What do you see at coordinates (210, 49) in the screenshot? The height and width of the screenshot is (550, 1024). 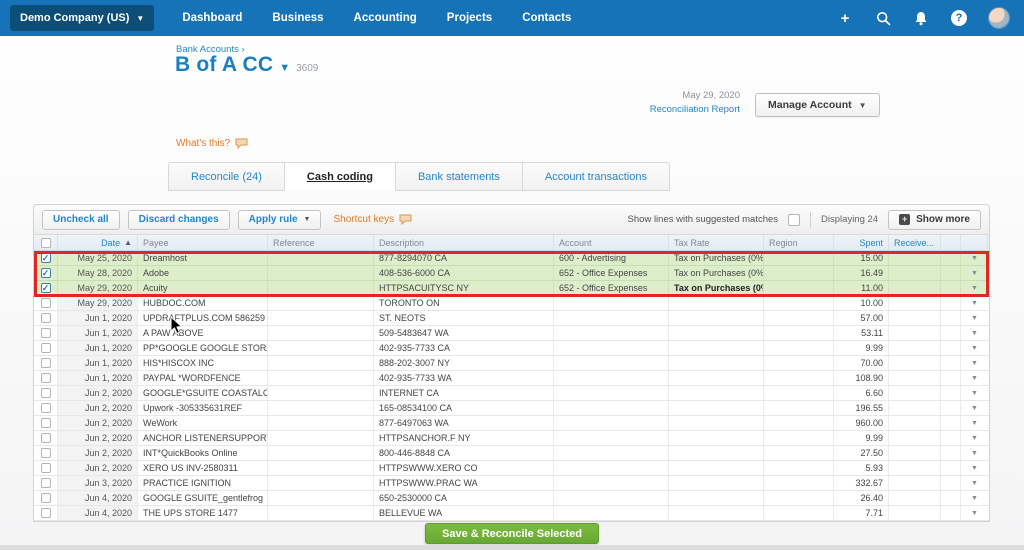 I see `breadcrumb: Bank Accounts ›` at bounding box center [210, 49].